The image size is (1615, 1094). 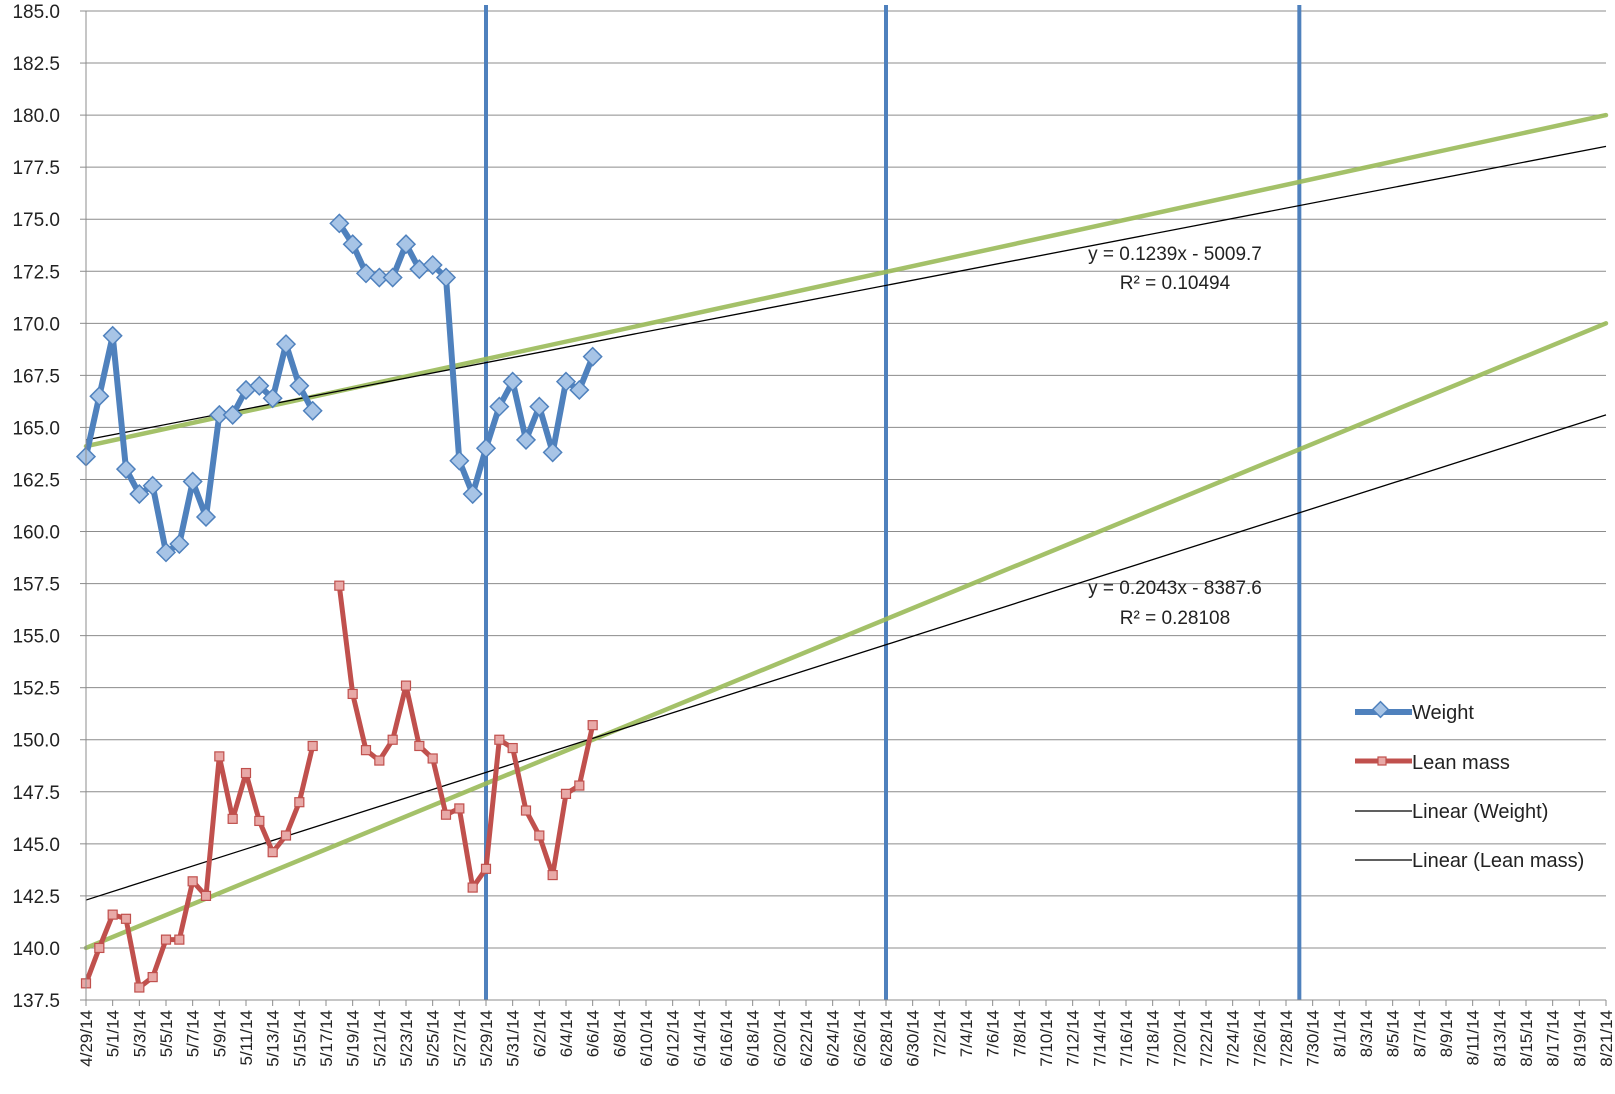 What do you see at coordinates (466, 738) in the screenshot?
I see `series-line-lean-mass` at bounding box center [466, 738].